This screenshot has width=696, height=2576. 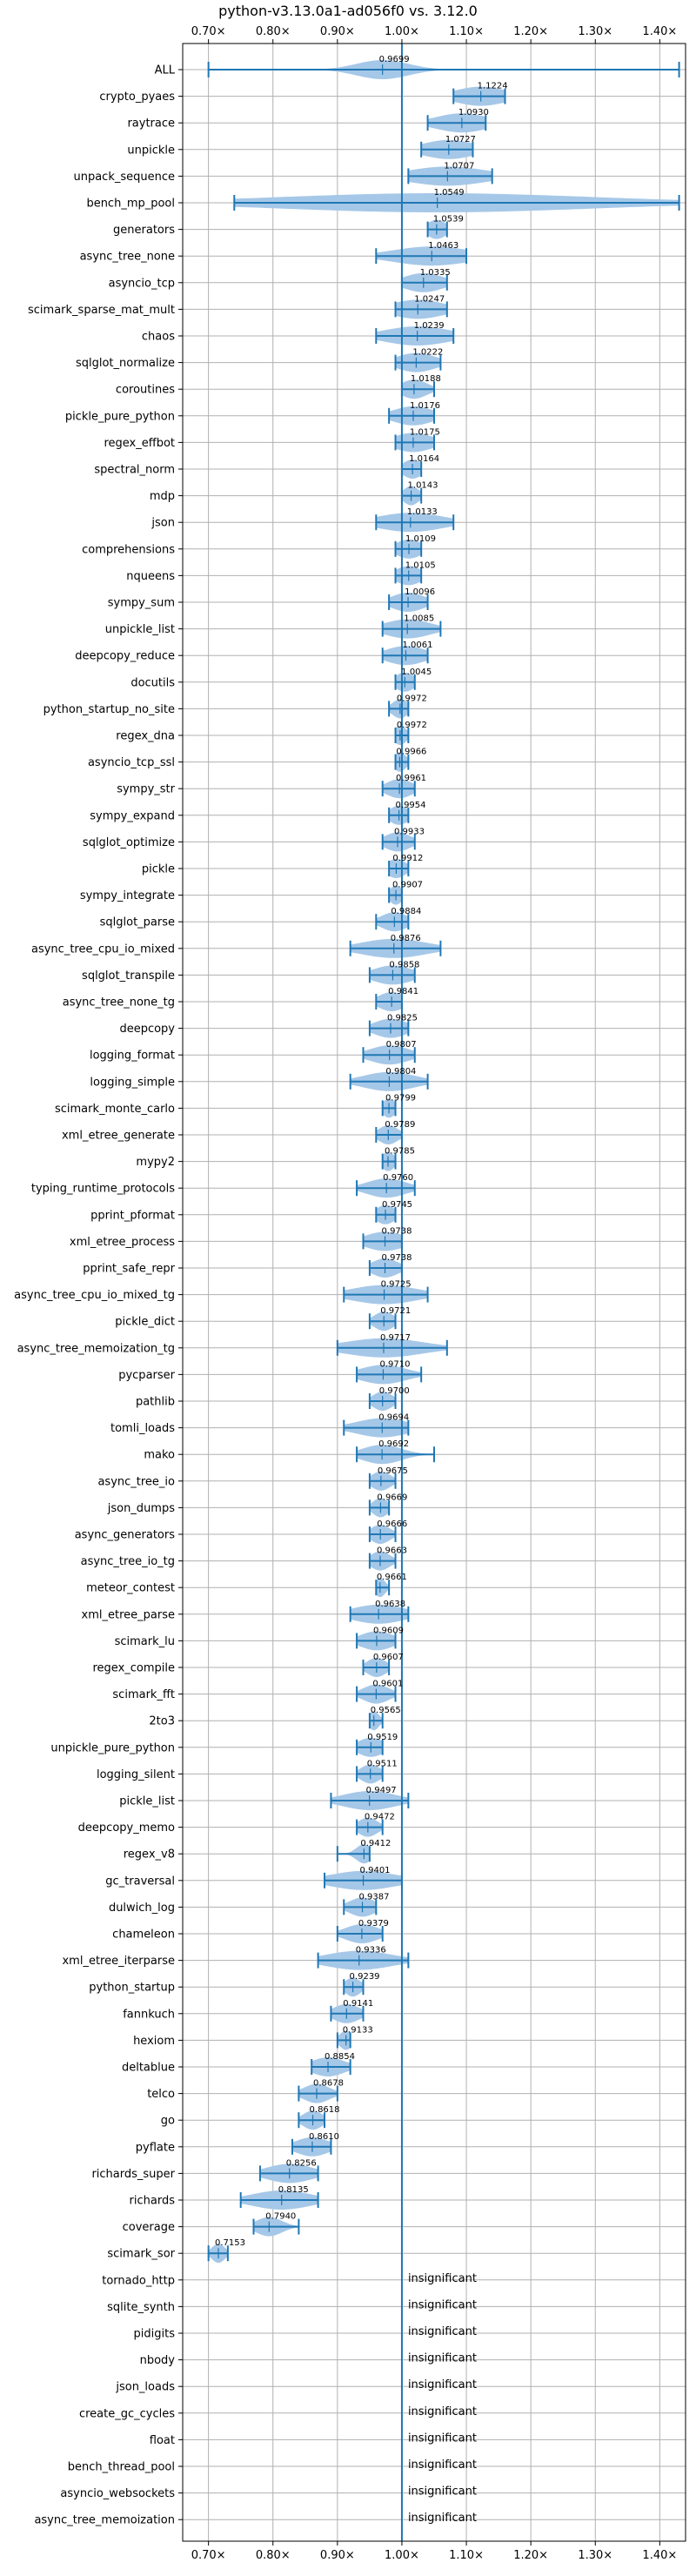 What do you see at coordinates (417, 645) in the screenshot?
I see `value-label: 1.0061` at bounding box center [417, 645].